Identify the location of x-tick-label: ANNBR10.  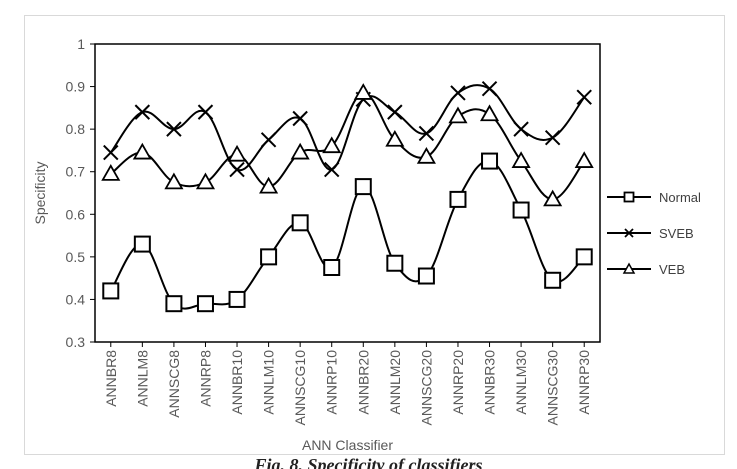
(237, 382).